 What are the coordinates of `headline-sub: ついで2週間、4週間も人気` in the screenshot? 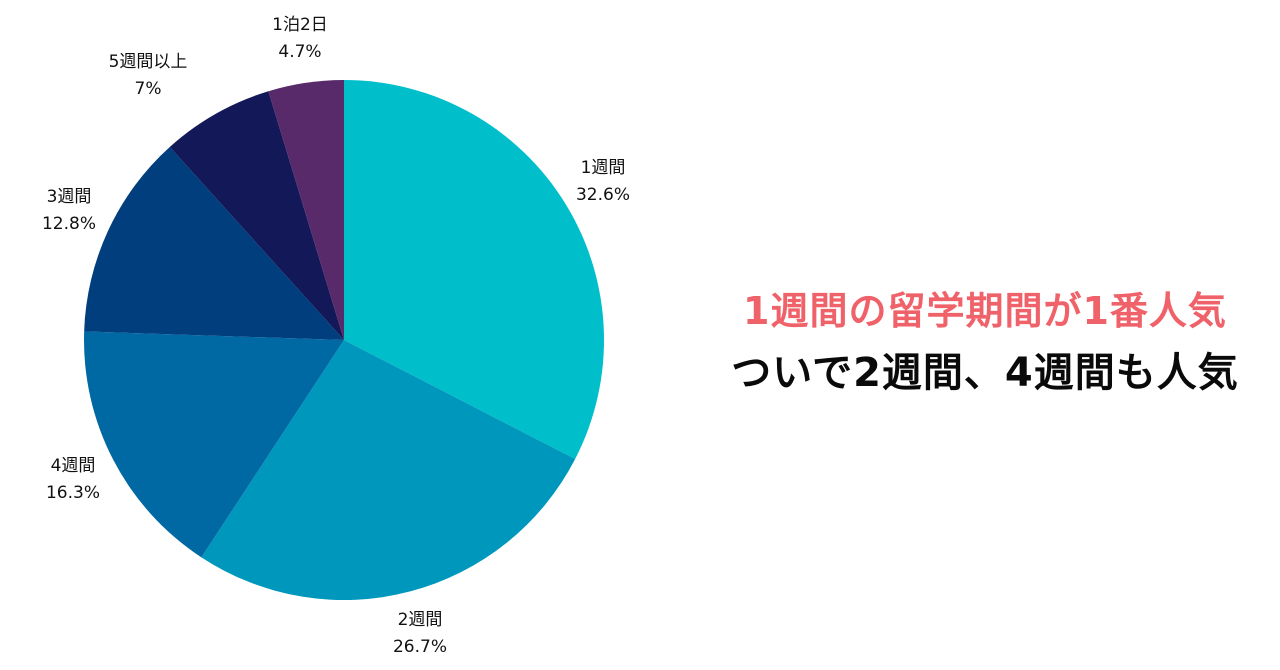 It's located at (985, 373).